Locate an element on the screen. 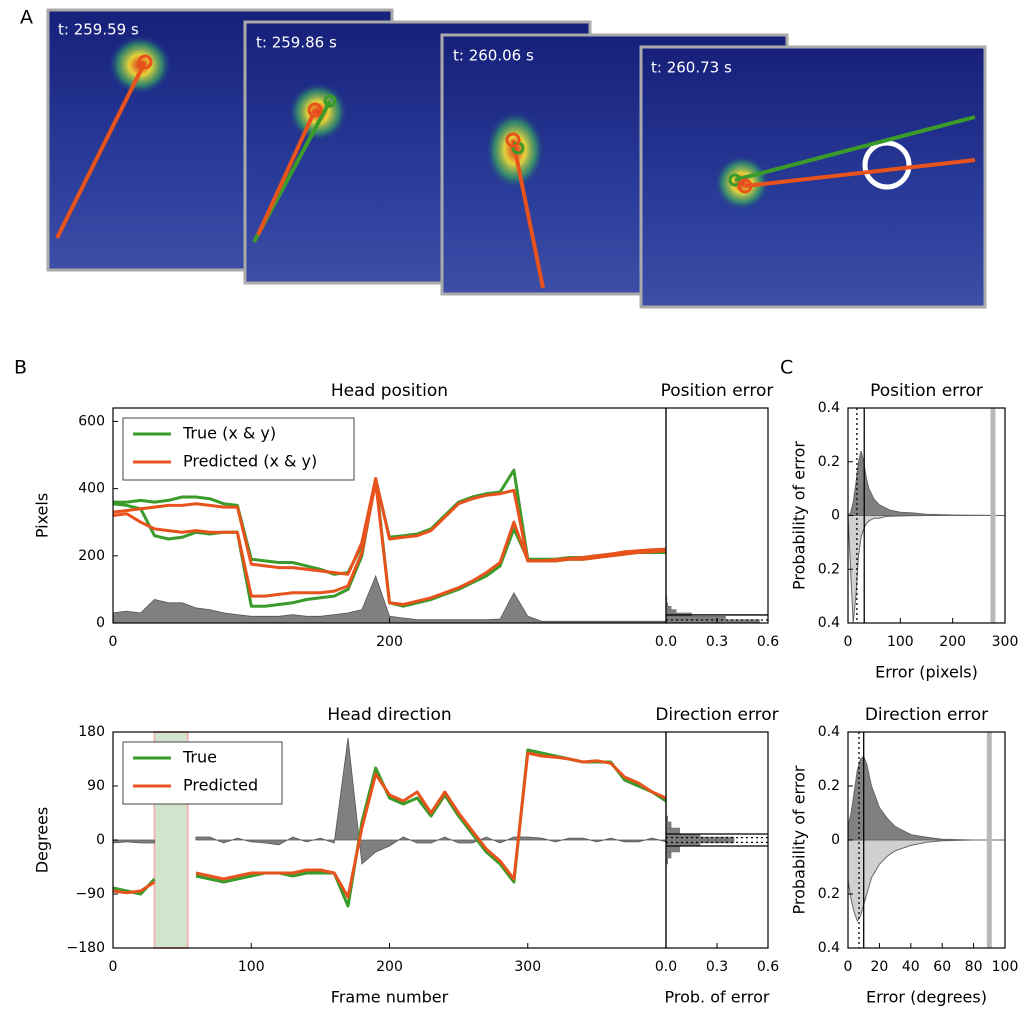  x-tick-label: 20 is located at coordinates (879, 967).